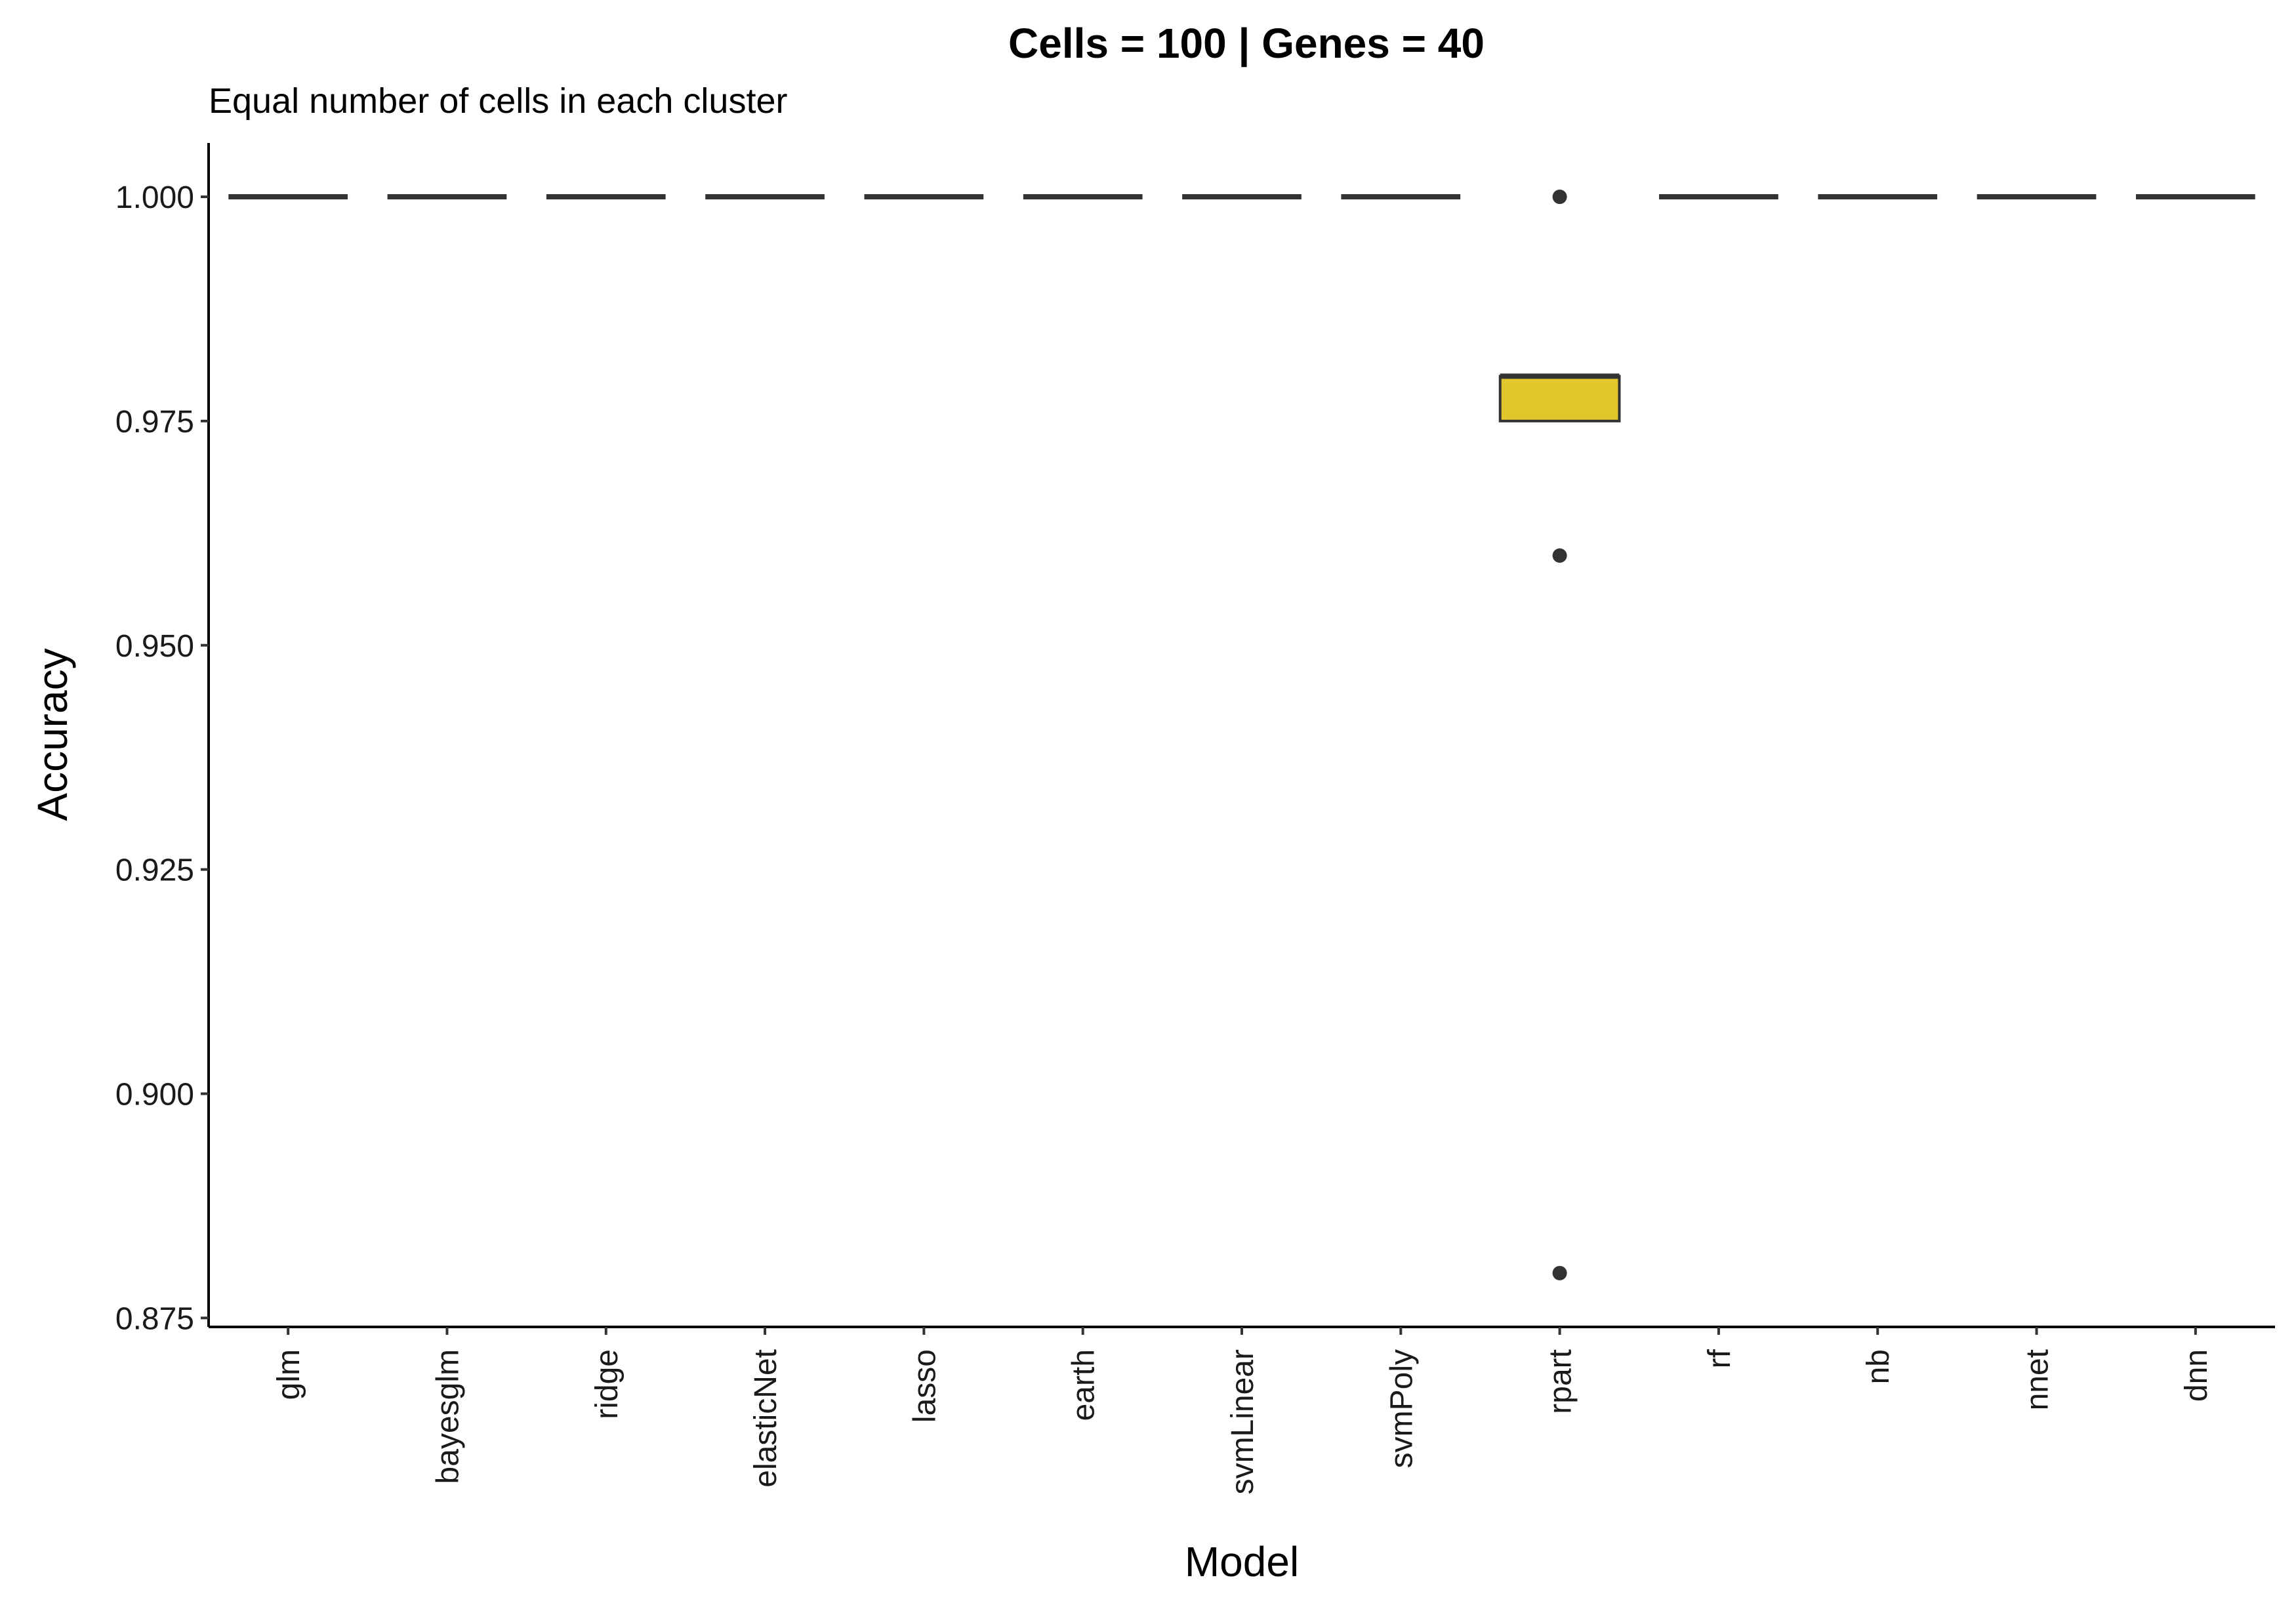 The width and height of the screenshot is (2296, 1607). Describe the element at coordinates (1879, 1366) in the screenshot. I see `x-tick-label-nb: nb` at that location.